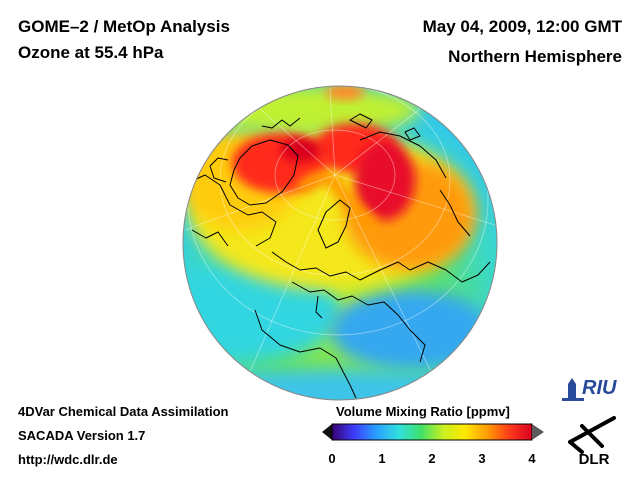 Image resolution: width=640 pixels, height=480 pixels. I want to click on colorbar-tick-4: 4, so click(532, 458).